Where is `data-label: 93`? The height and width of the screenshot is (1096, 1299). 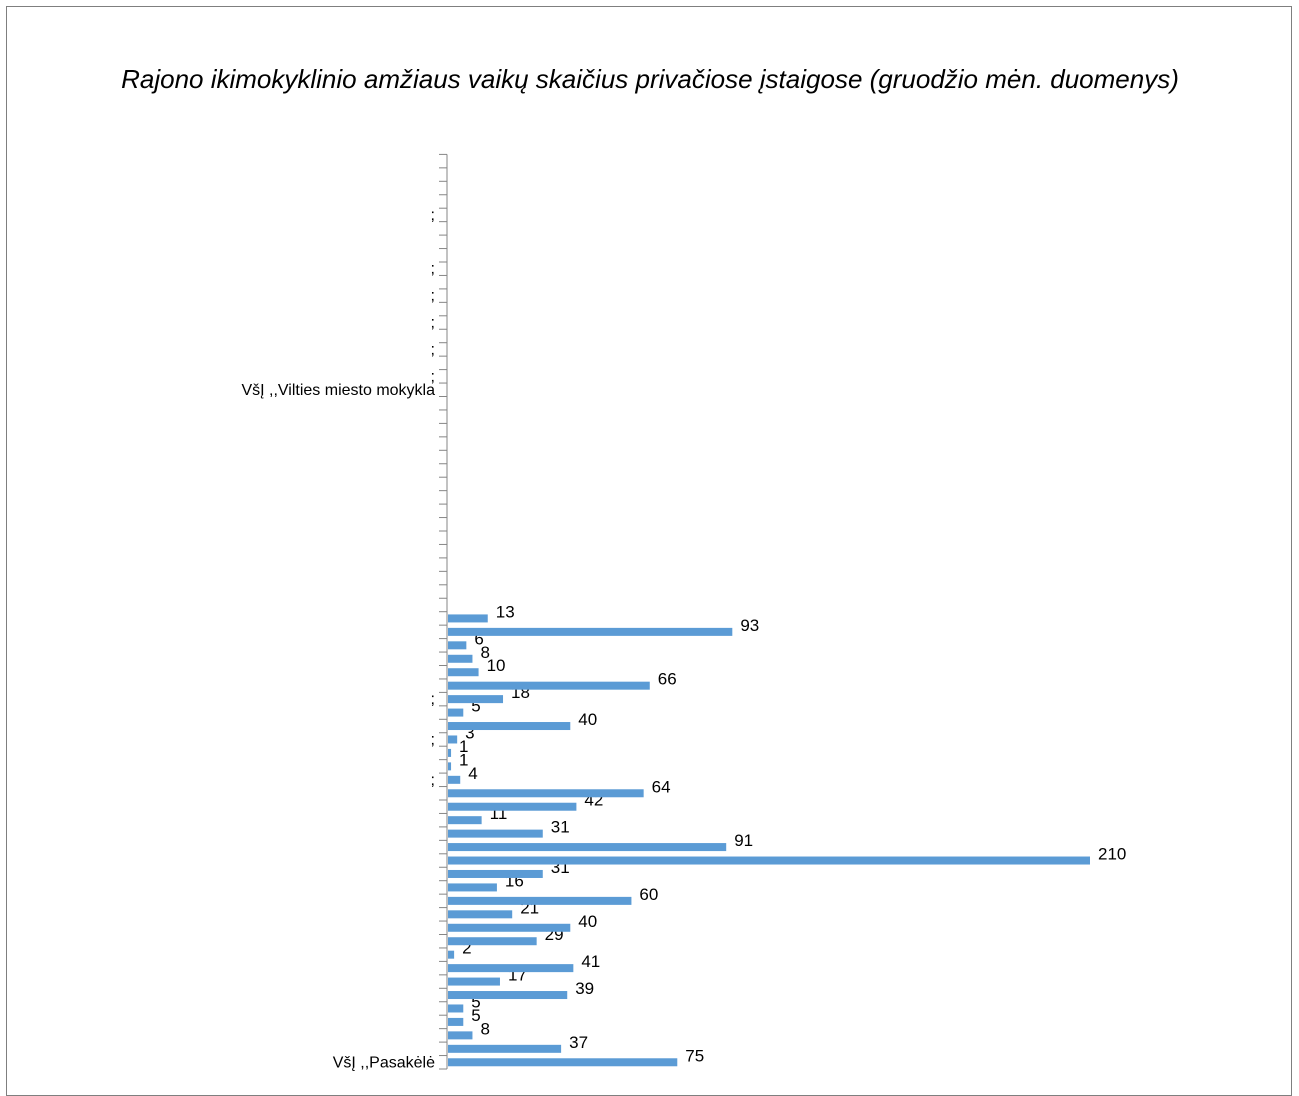 data-label: 93 is located at coordinates (749, 625).